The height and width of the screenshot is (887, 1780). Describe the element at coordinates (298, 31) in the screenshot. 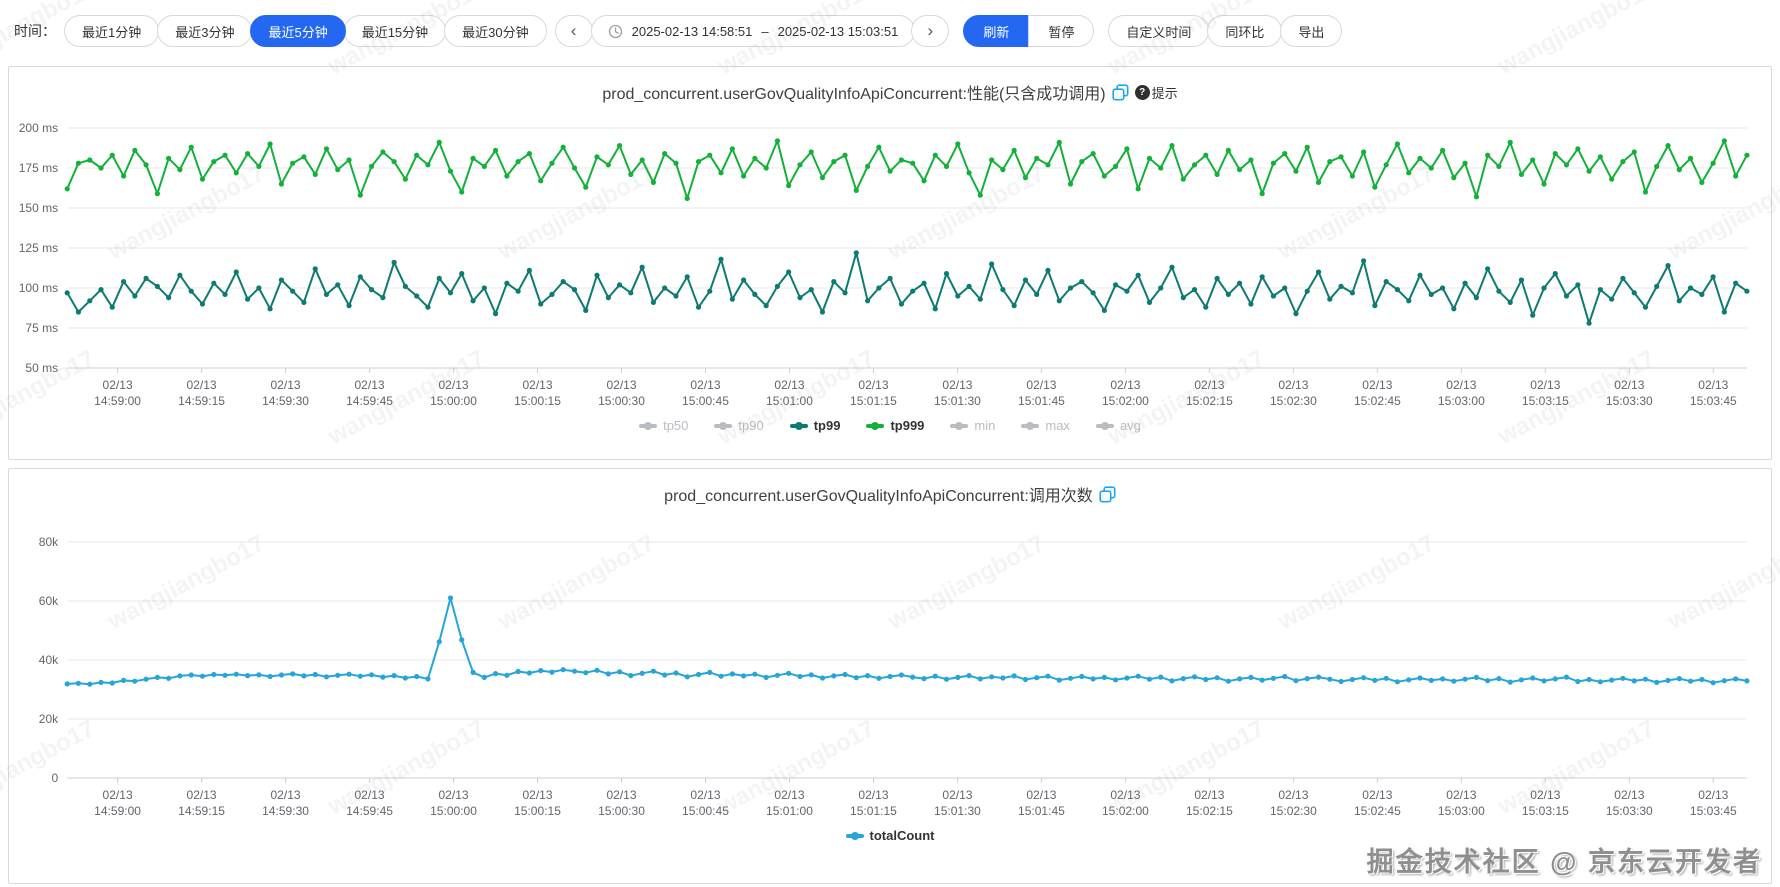

I see `time-range-button-2: 最近5分钟` at that location.